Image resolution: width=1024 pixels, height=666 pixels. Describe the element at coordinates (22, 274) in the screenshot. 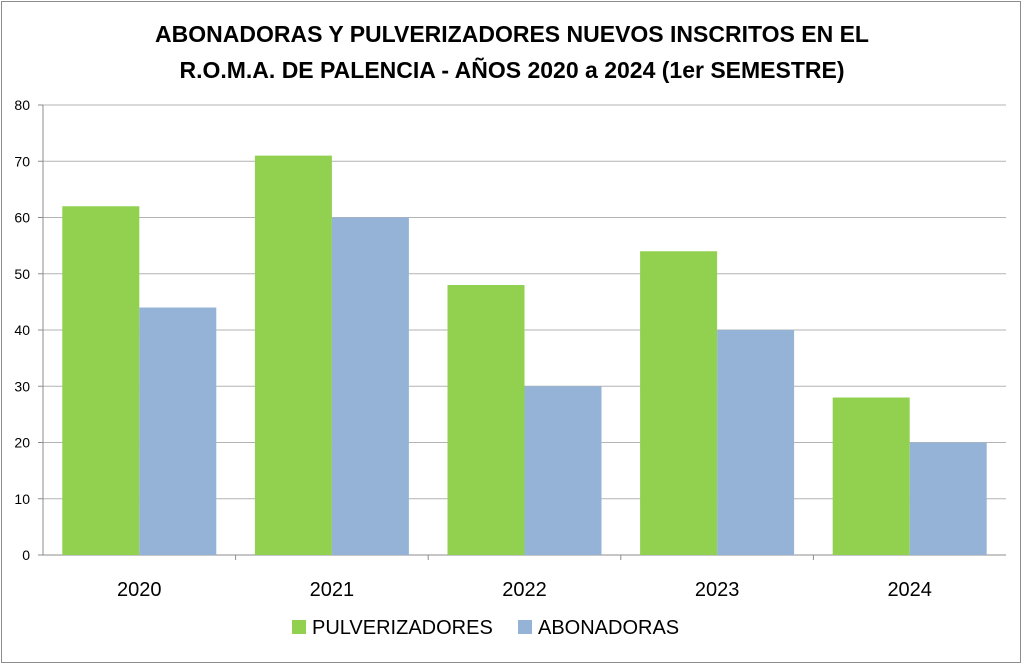

I see `y-tick-label-50: 50` at that location.